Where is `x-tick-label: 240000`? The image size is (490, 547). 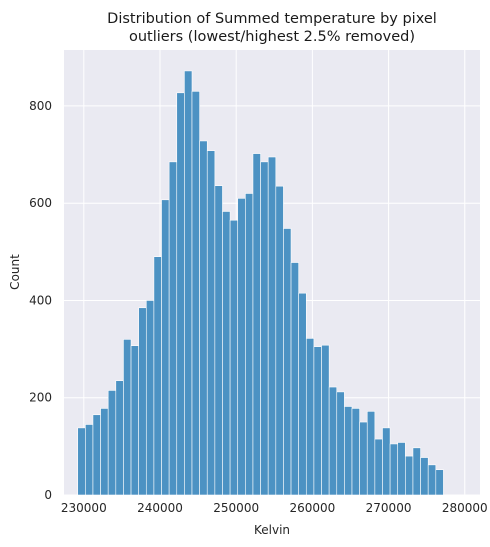
x-tick-label: 240000 is located at coordinates (160, 508).